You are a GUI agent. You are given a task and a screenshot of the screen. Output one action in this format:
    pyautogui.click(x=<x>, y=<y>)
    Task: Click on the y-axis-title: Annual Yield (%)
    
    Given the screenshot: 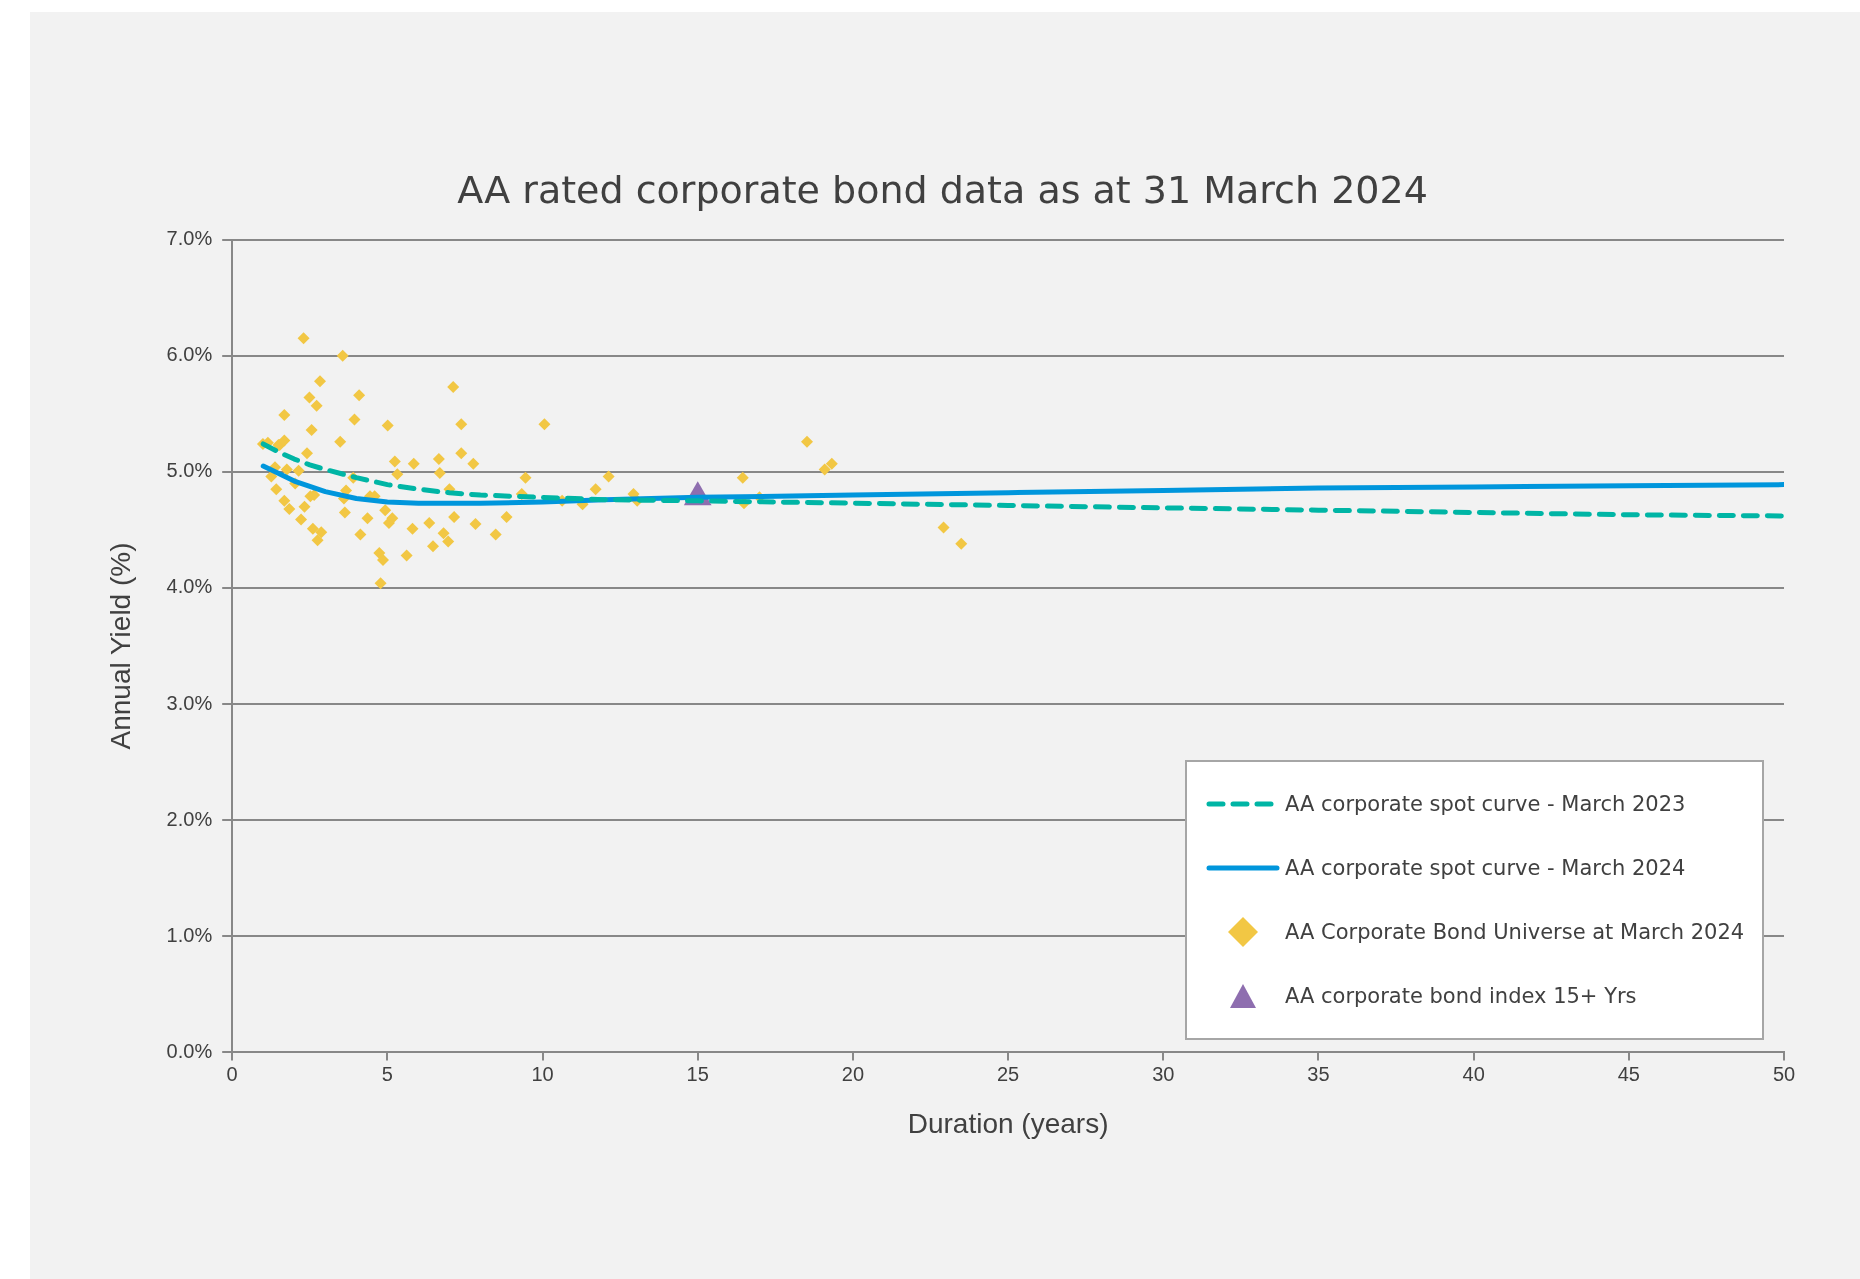 What is the action you would take?
    pyautogui.click(x=120, y=646)
    